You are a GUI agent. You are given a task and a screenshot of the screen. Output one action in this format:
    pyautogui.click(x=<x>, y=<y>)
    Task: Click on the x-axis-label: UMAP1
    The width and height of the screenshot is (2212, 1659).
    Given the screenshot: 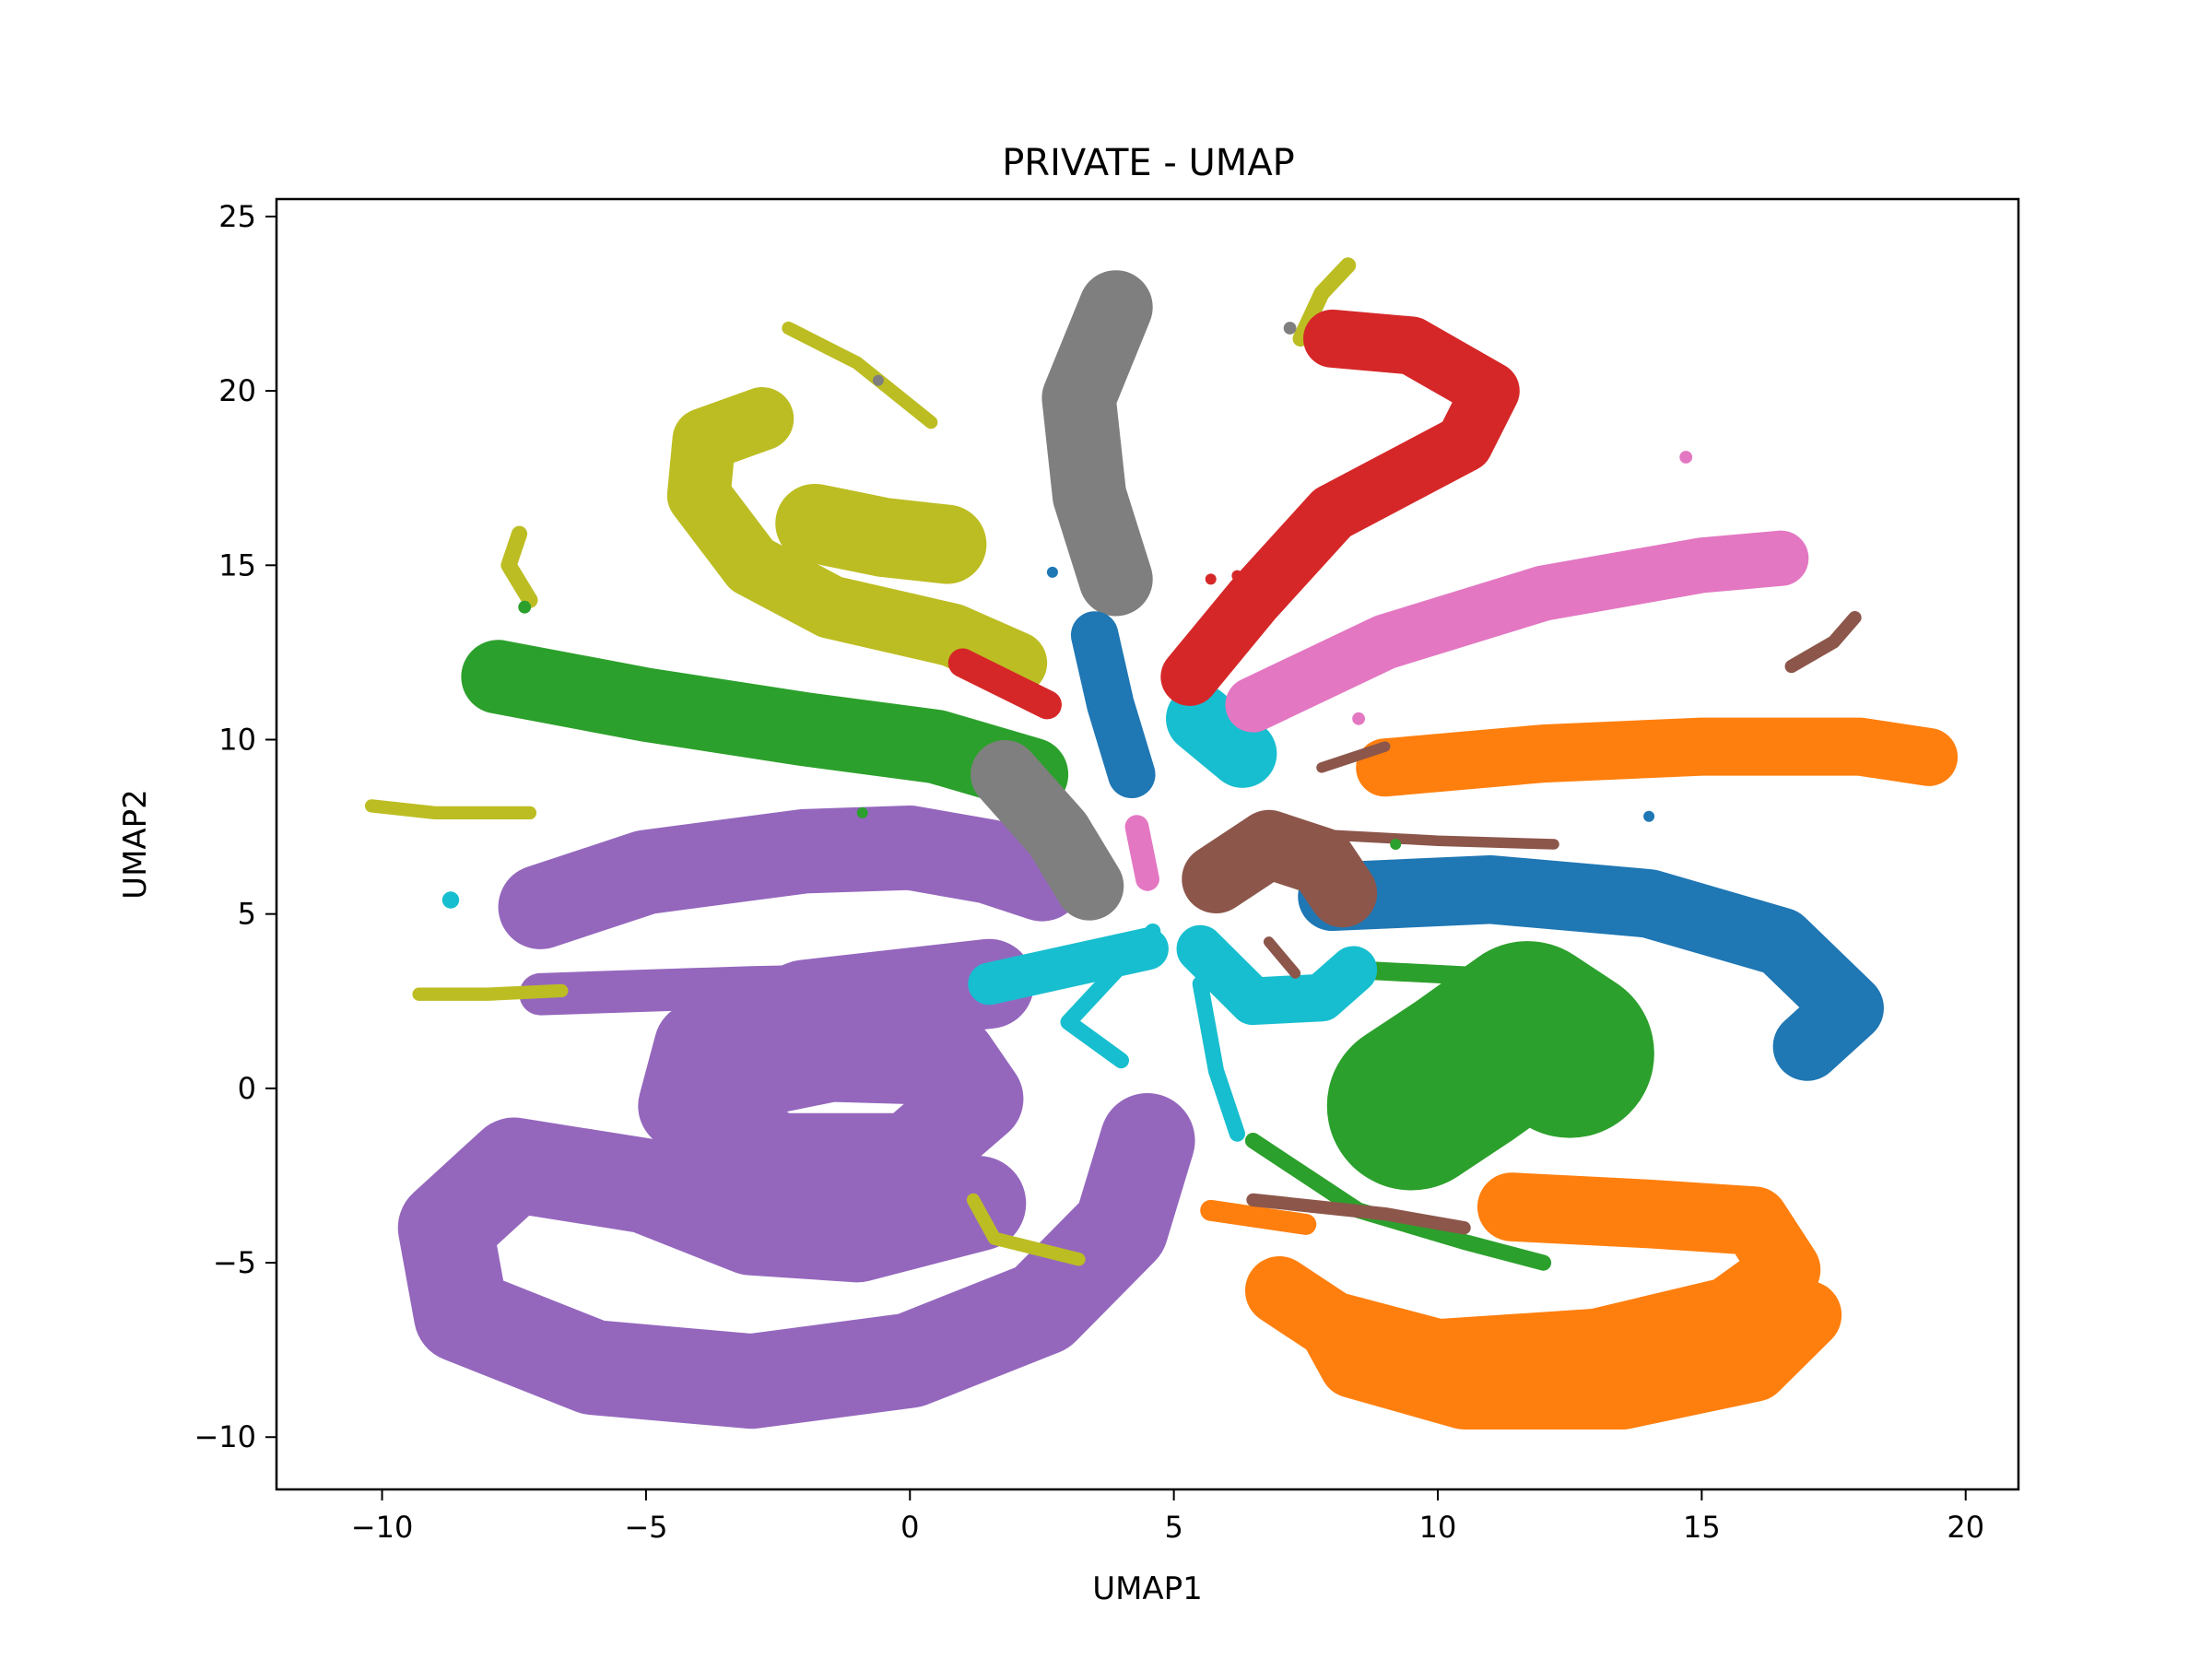 What is the action you would take?
    pyautogui.click(x=1147, y=1589)
    